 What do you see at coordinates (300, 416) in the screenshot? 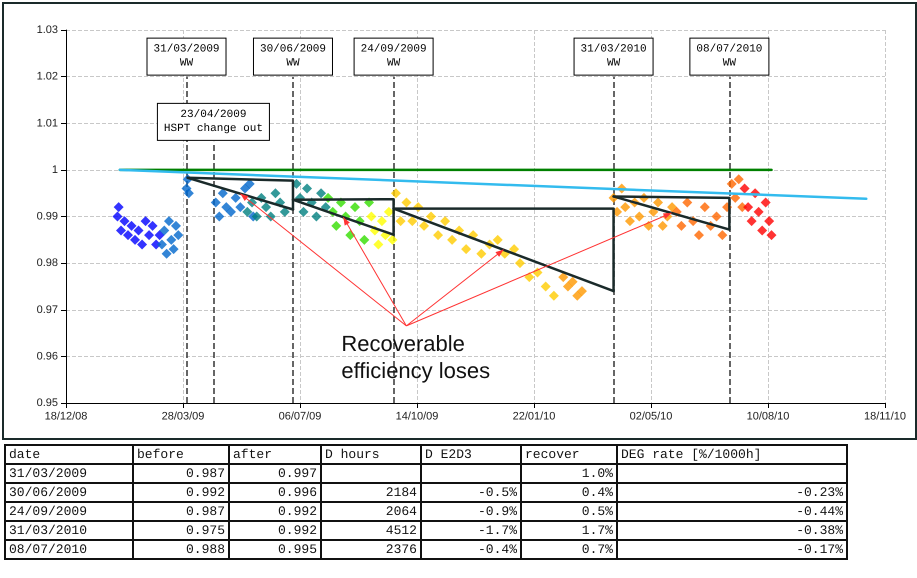
I see `x-tick-label: 06/07/09` at bounding box center [300, 416].